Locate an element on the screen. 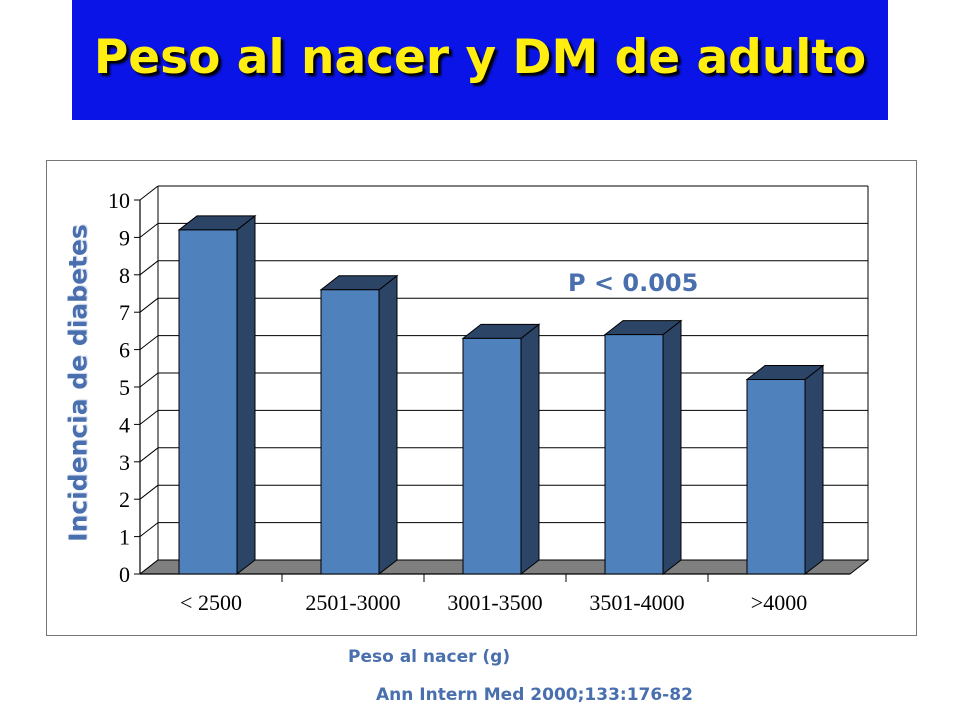  x-tick-label: < 2500 is located at coordinates (211, 602).